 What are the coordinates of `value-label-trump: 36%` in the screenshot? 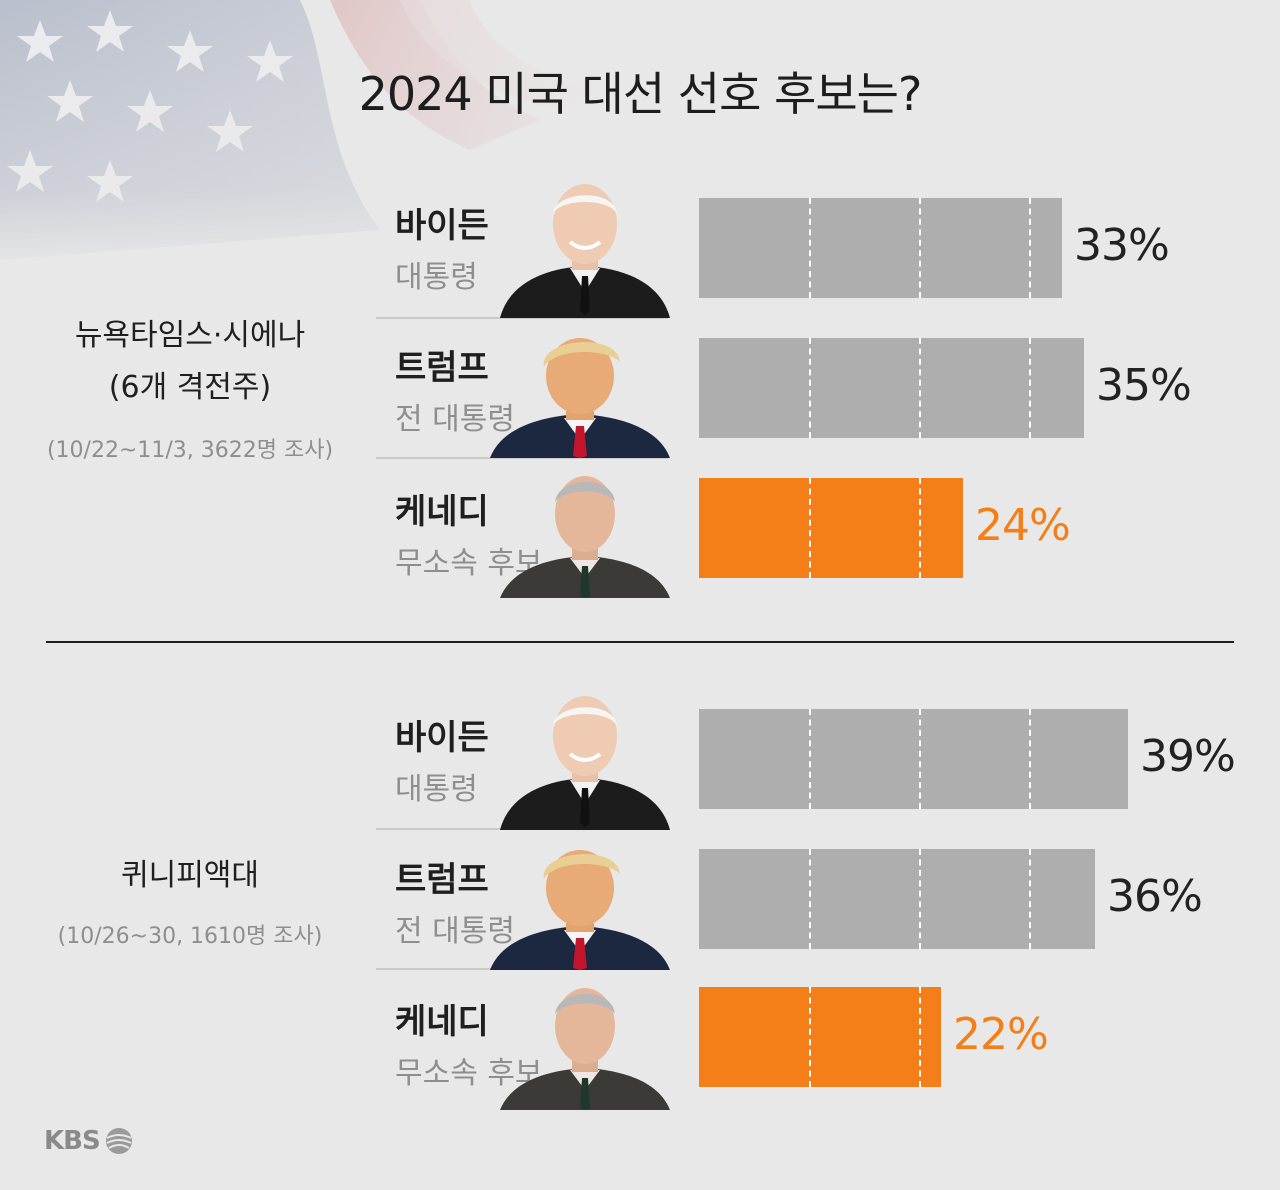 It's located at (1155, 896).